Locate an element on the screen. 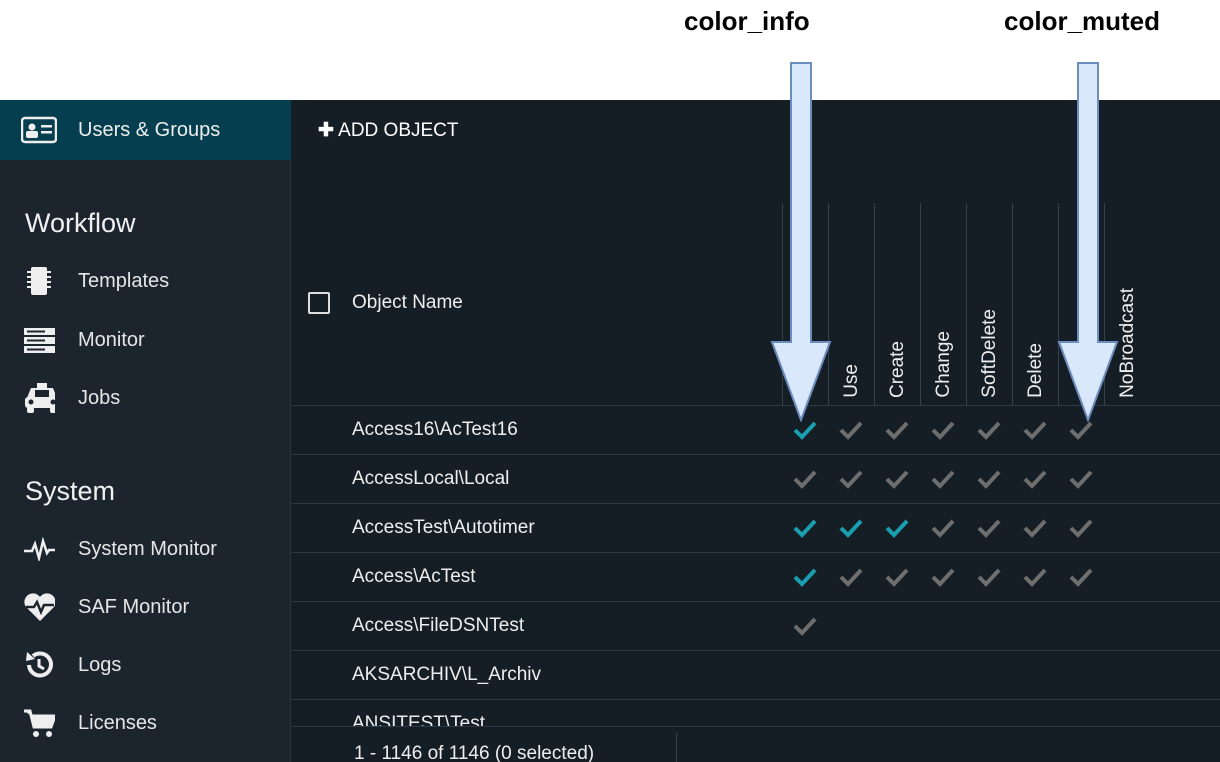 The image size is (1220, 762). table-row: AccessTest\Autotimer is located at coordinates (756, 528).